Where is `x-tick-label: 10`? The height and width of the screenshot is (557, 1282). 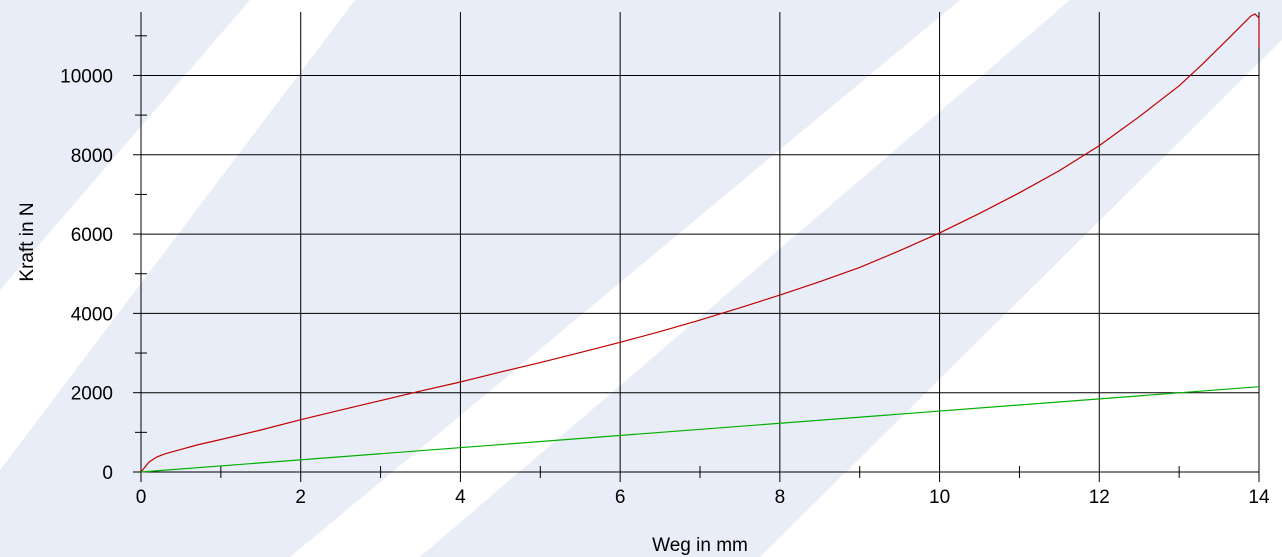 x-tick-label: 10 is located at coordinates (939, 497).